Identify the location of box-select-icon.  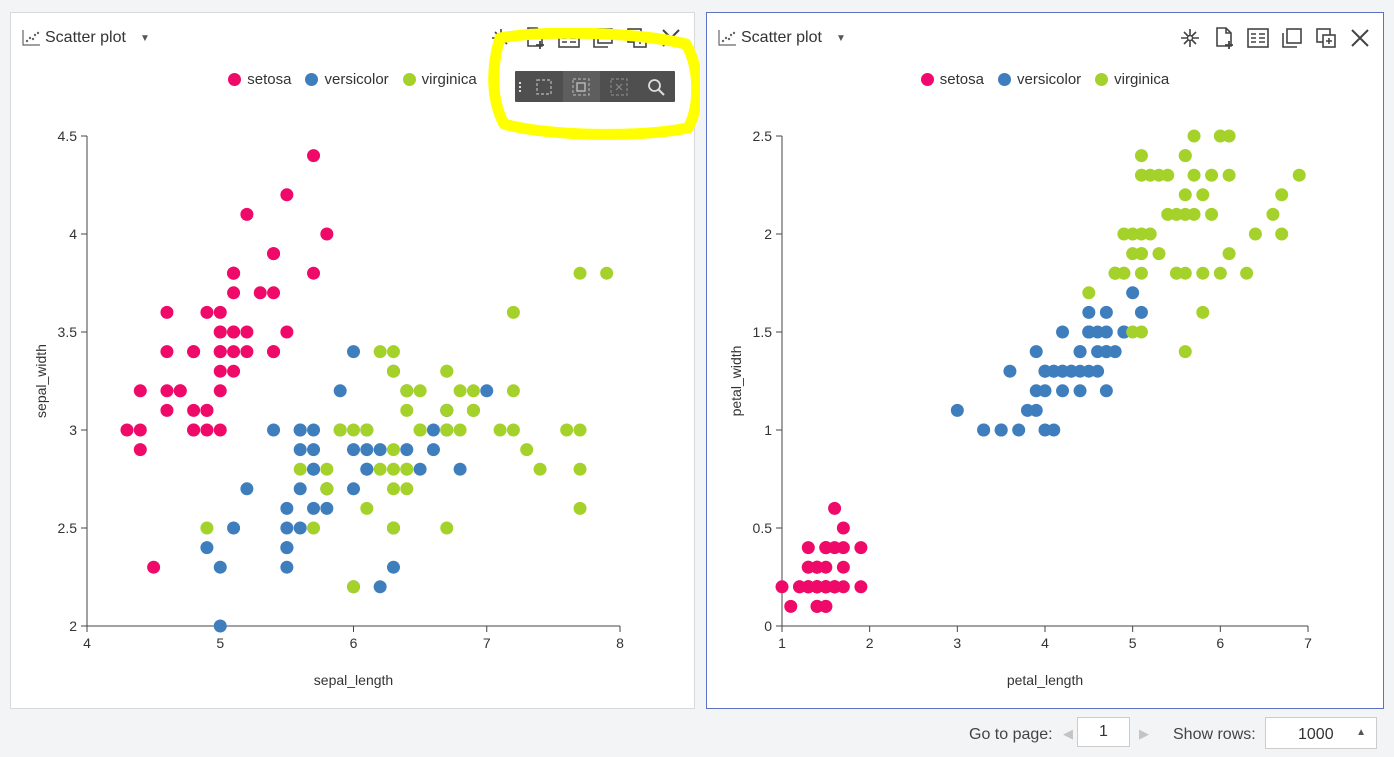
(544, 86).